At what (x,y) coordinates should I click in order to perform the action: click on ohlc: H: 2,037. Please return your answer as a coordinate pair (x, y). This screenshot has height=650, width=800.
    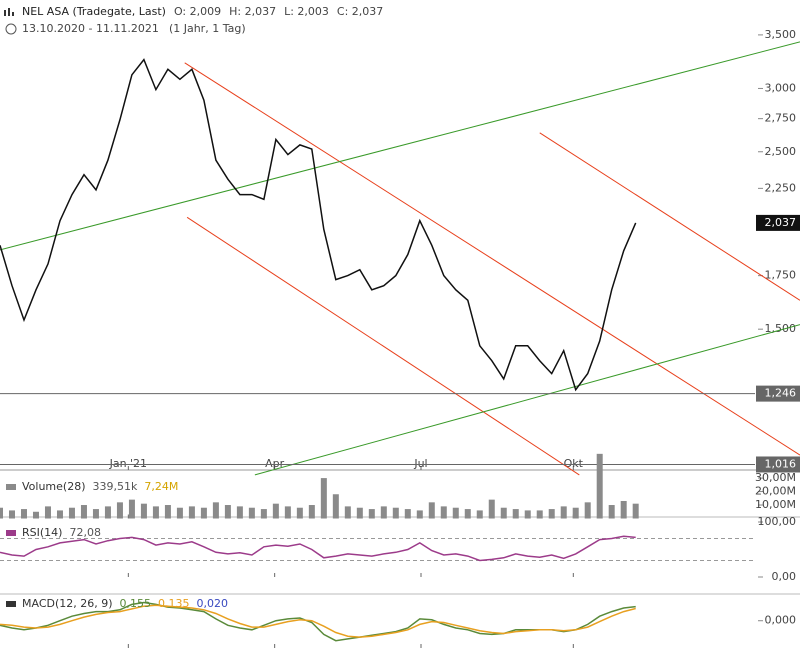
    Looking at the image, I should click on (252, 11).